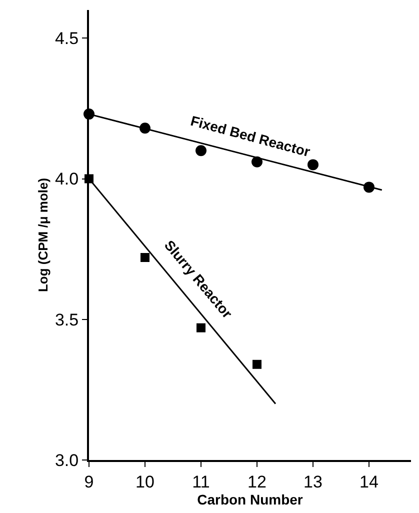 This screenshot has width=419, height=513. Describe the element at coordinates (66, 179) in the screenshot. I see `y-tick-label: 4.0` at that location.